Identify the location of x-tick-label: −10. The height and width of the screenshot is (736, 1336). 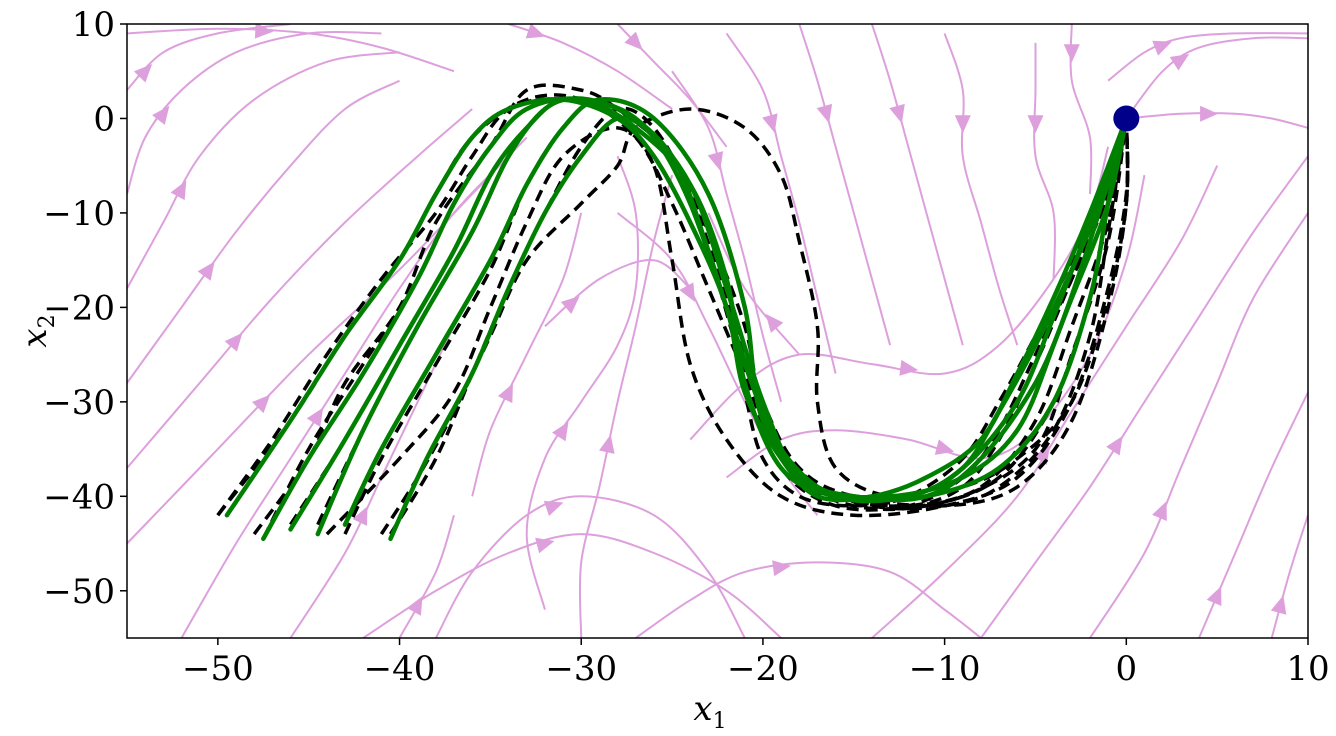
(945, 669).